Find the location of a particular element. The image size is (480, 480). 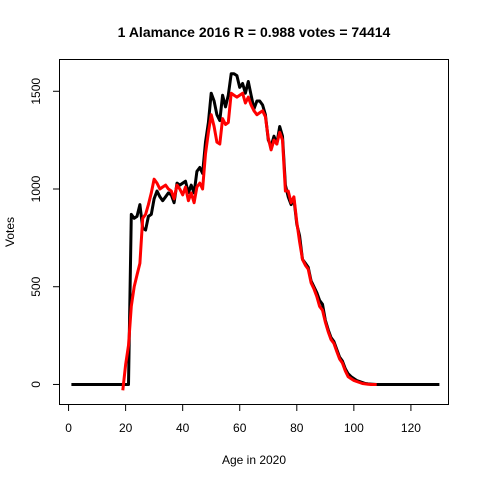

y-axis: 0 500 1000 1500 is located at coordinates (44, 233).